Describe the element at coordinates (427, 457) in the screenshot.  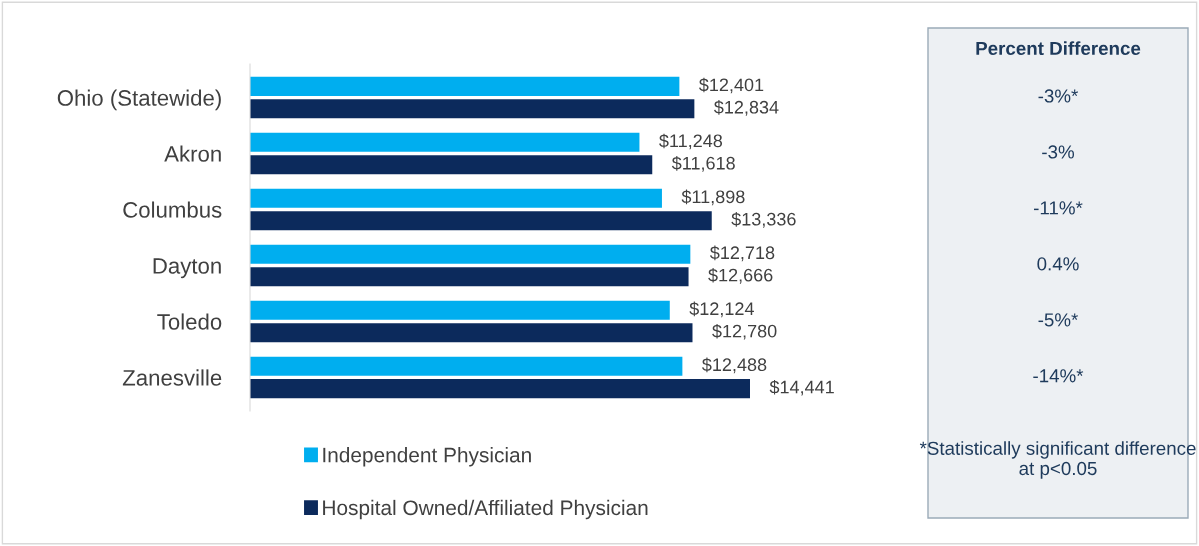
I see `legend-label: Independent Physician` at that location.